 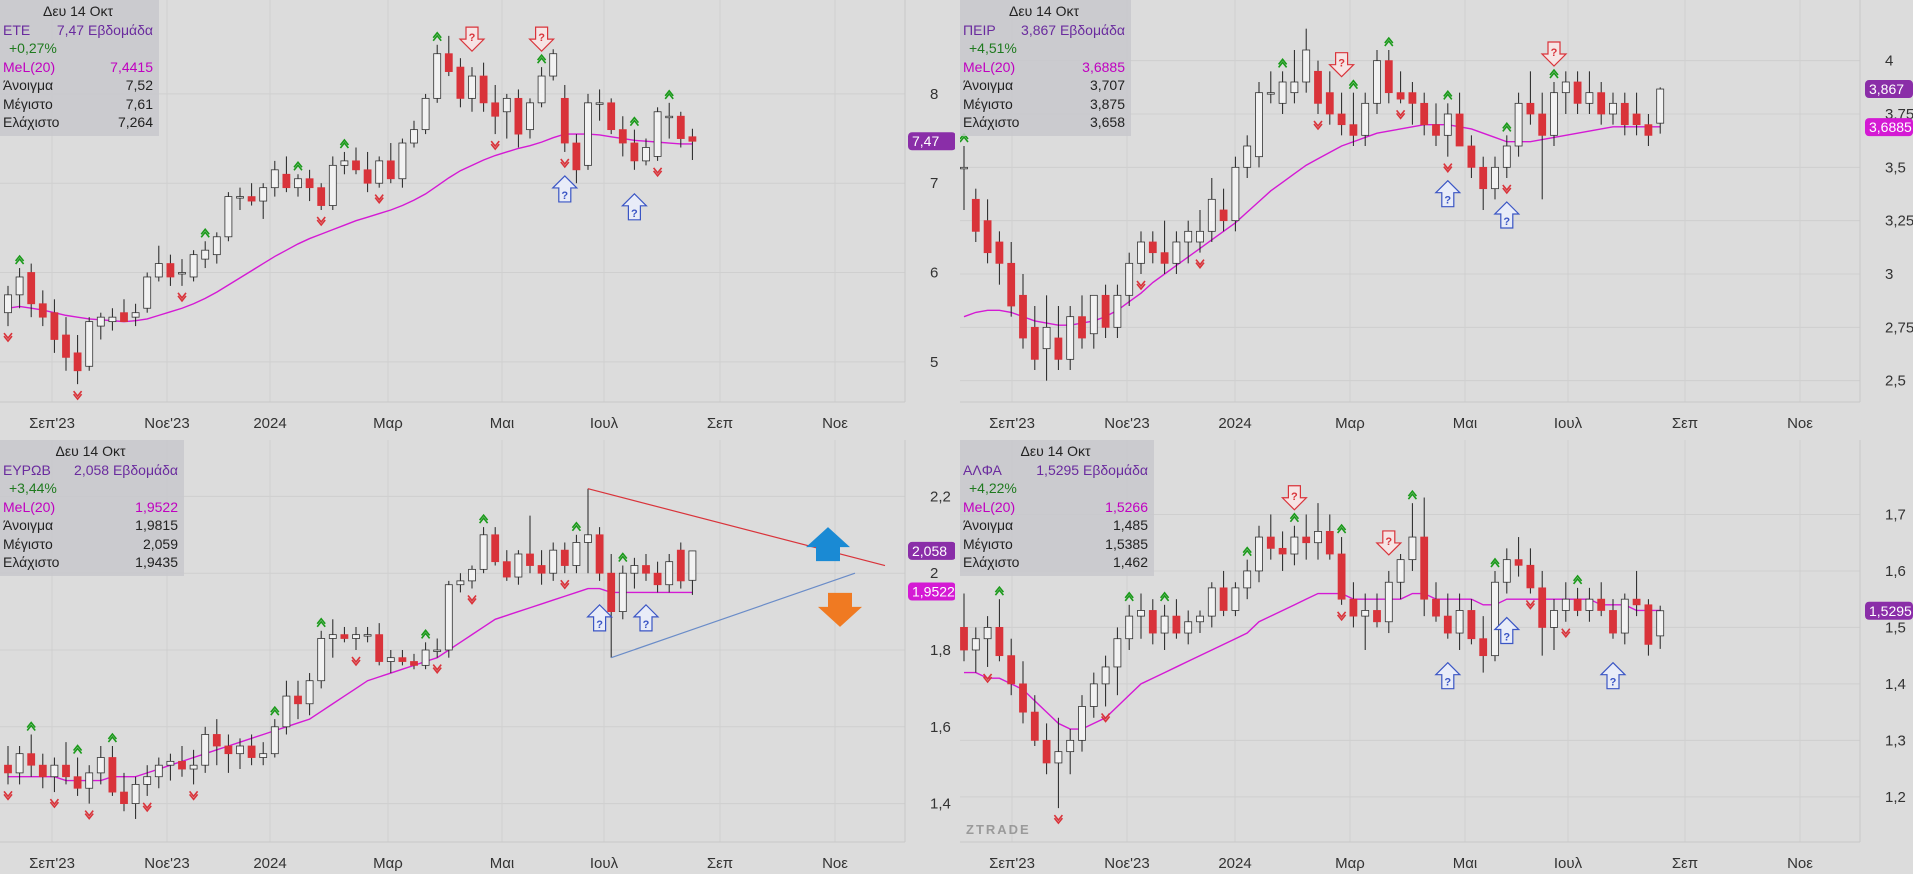 I want to click on symbol: ΑΛΦΑ, so click(x=982, y=469).